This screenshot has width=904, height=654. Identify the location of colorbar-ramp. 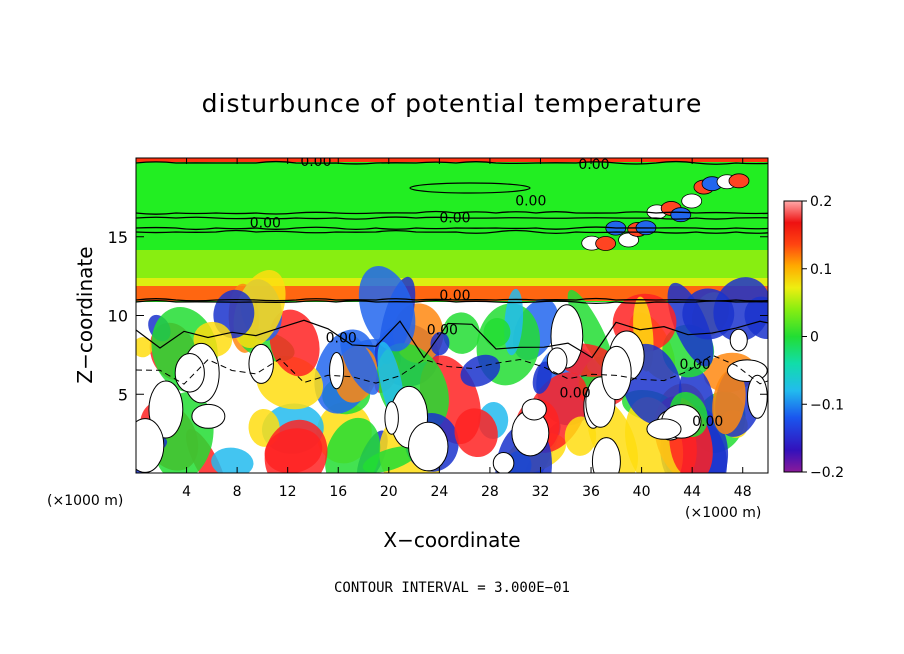
(793, 336).